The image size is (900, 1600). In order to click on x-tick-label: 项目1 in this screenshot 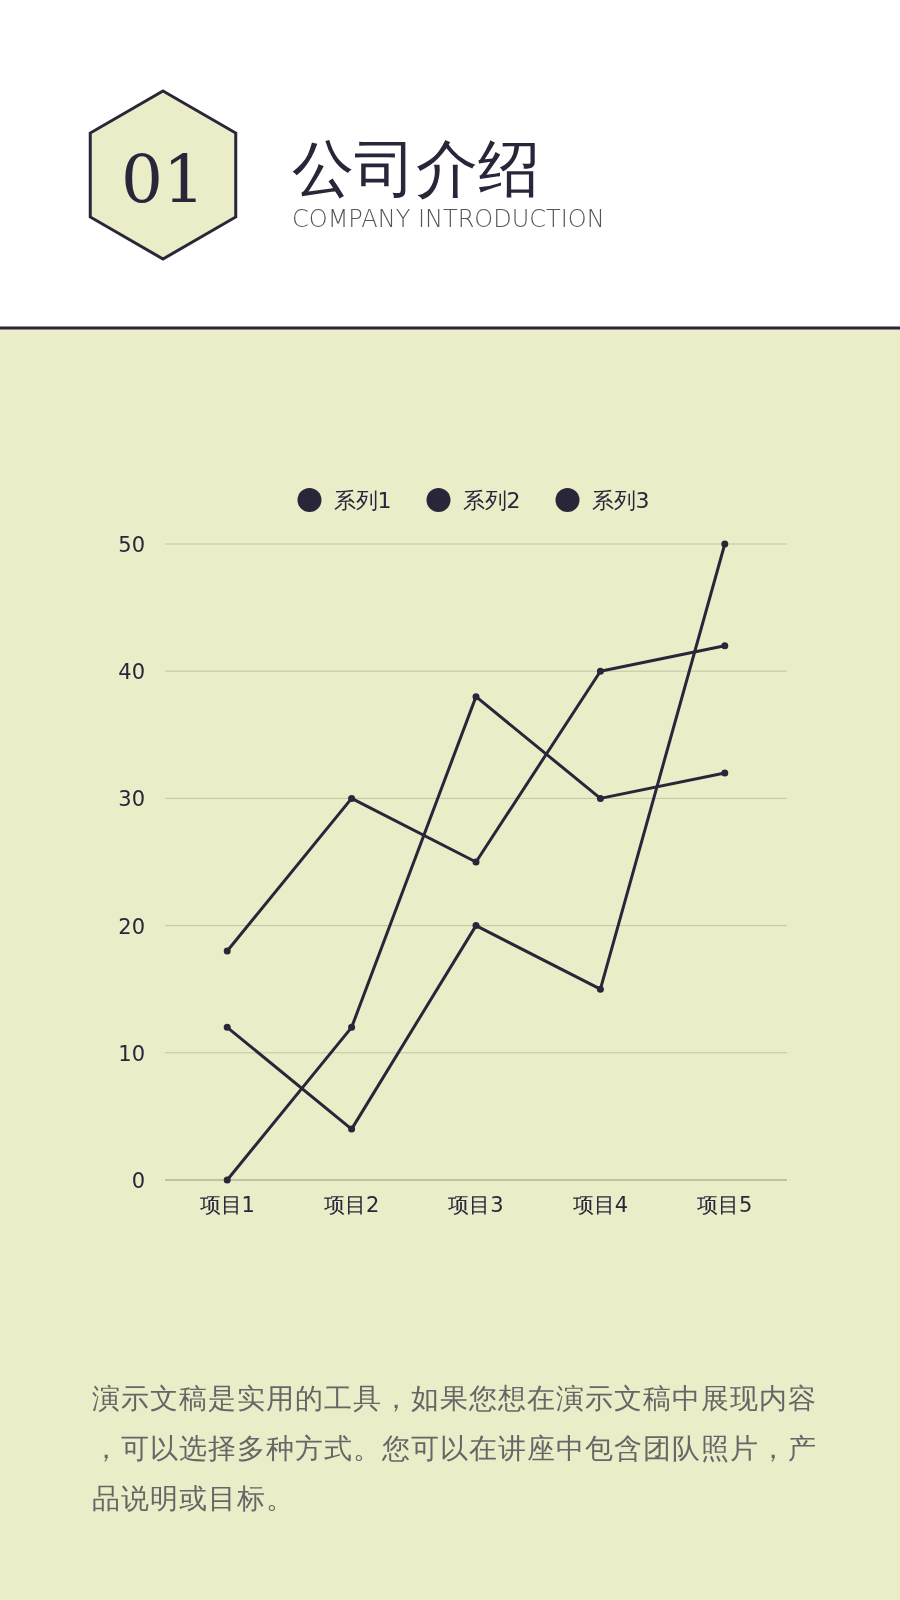, I will do `click(227, 1205)`.